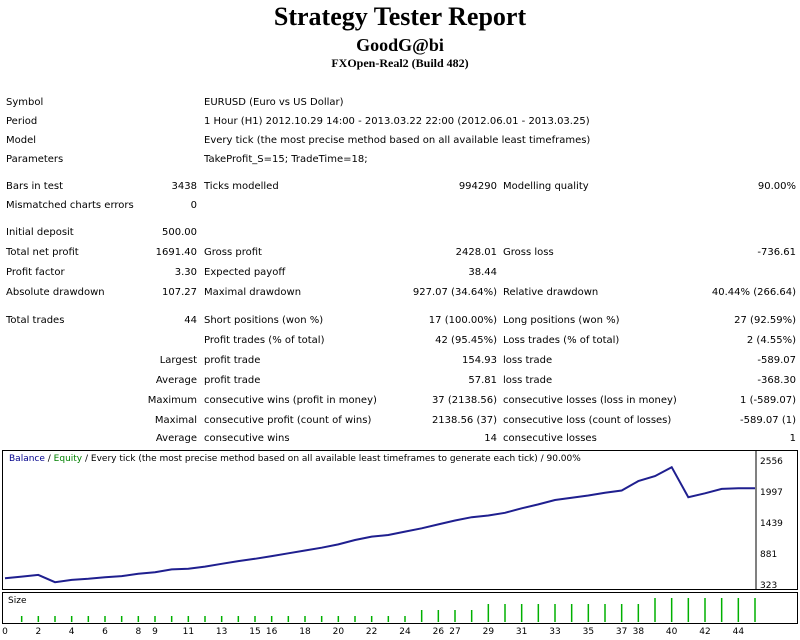 The width and height of the screenshot is (800, 640). Describe the element at coordinates (454, 292) in the screenshot. I see `maxdd-value: 927.07 (34.64%)` at that location.